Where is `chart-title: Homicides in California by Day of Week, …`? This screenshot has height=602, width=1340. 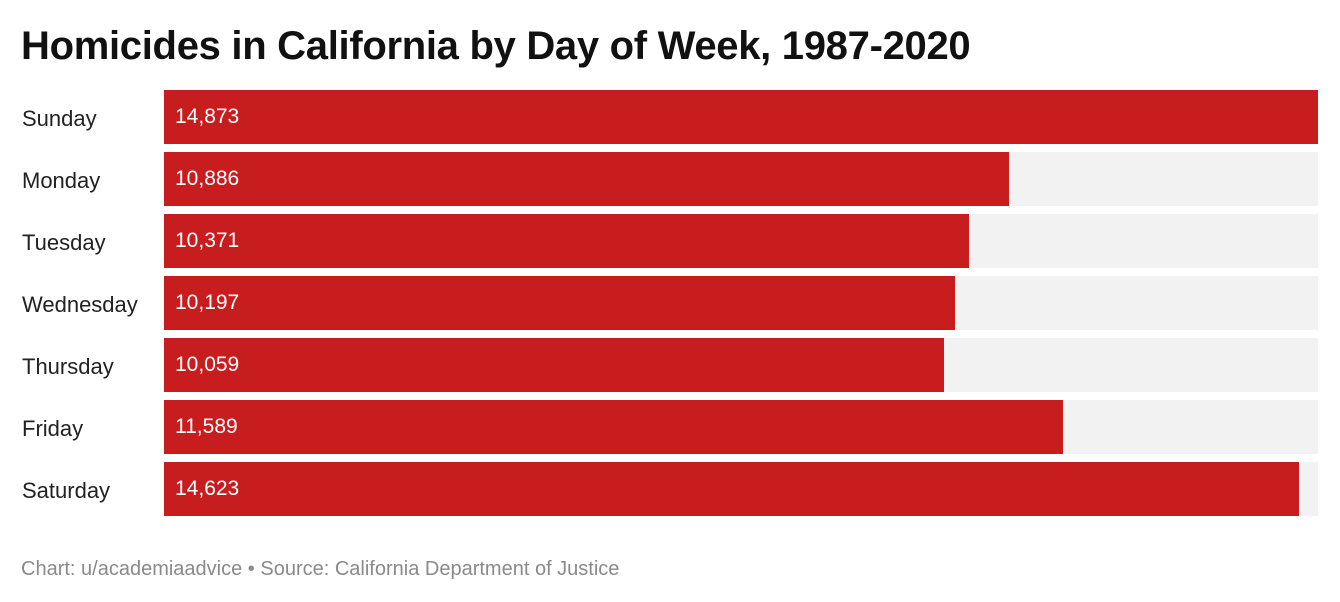
chart-title: Homicides in California by Day of Week, … is located at coordinates (496, 46).